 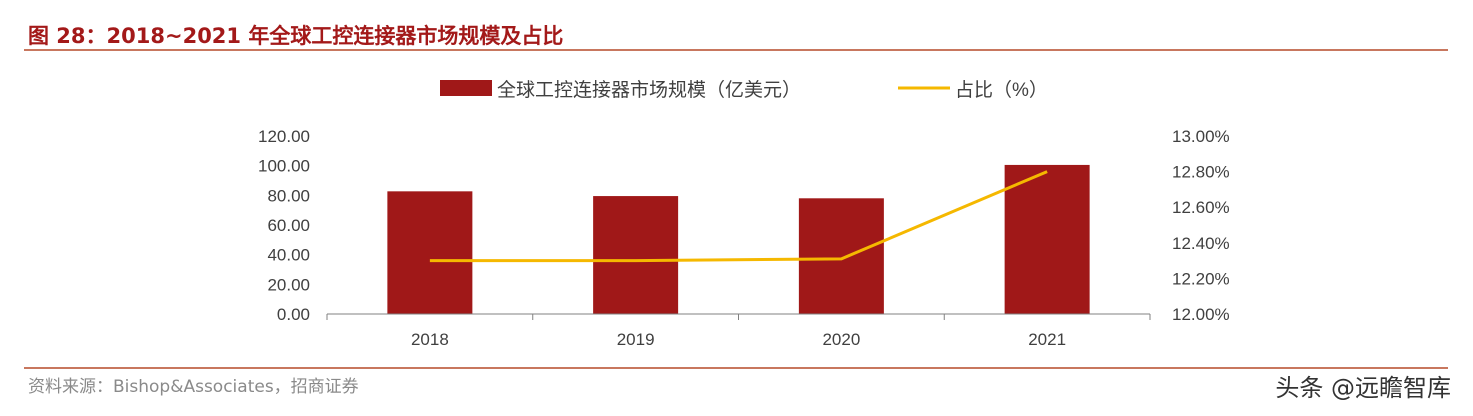 What do you see at coordinates (1201, 136) in the screenshot?
I see `y2-tick-label: 13.00%` at bounding box center [1201, 136].